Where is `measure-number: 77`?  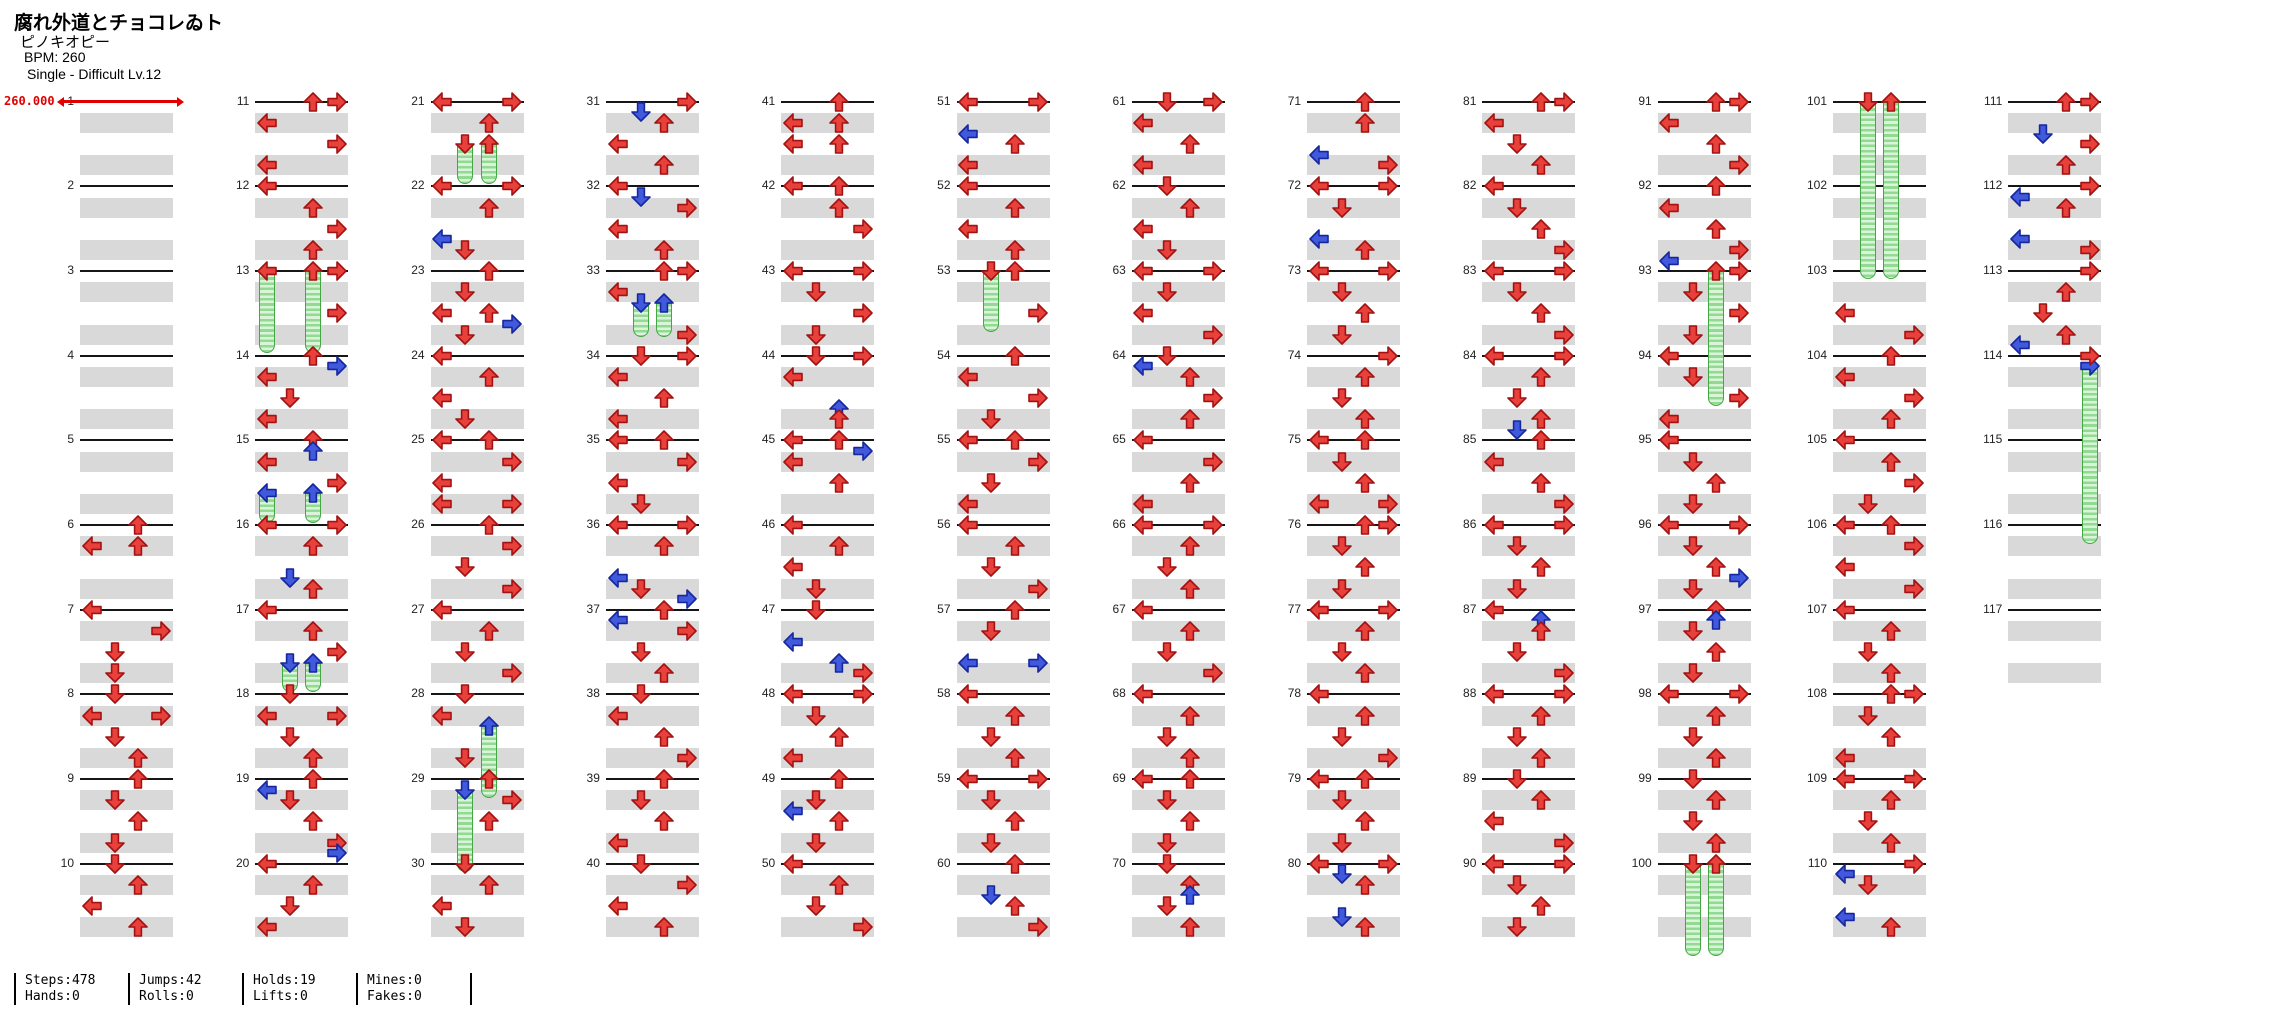 measure-number: 77 is located at coordinates (1294, 608).